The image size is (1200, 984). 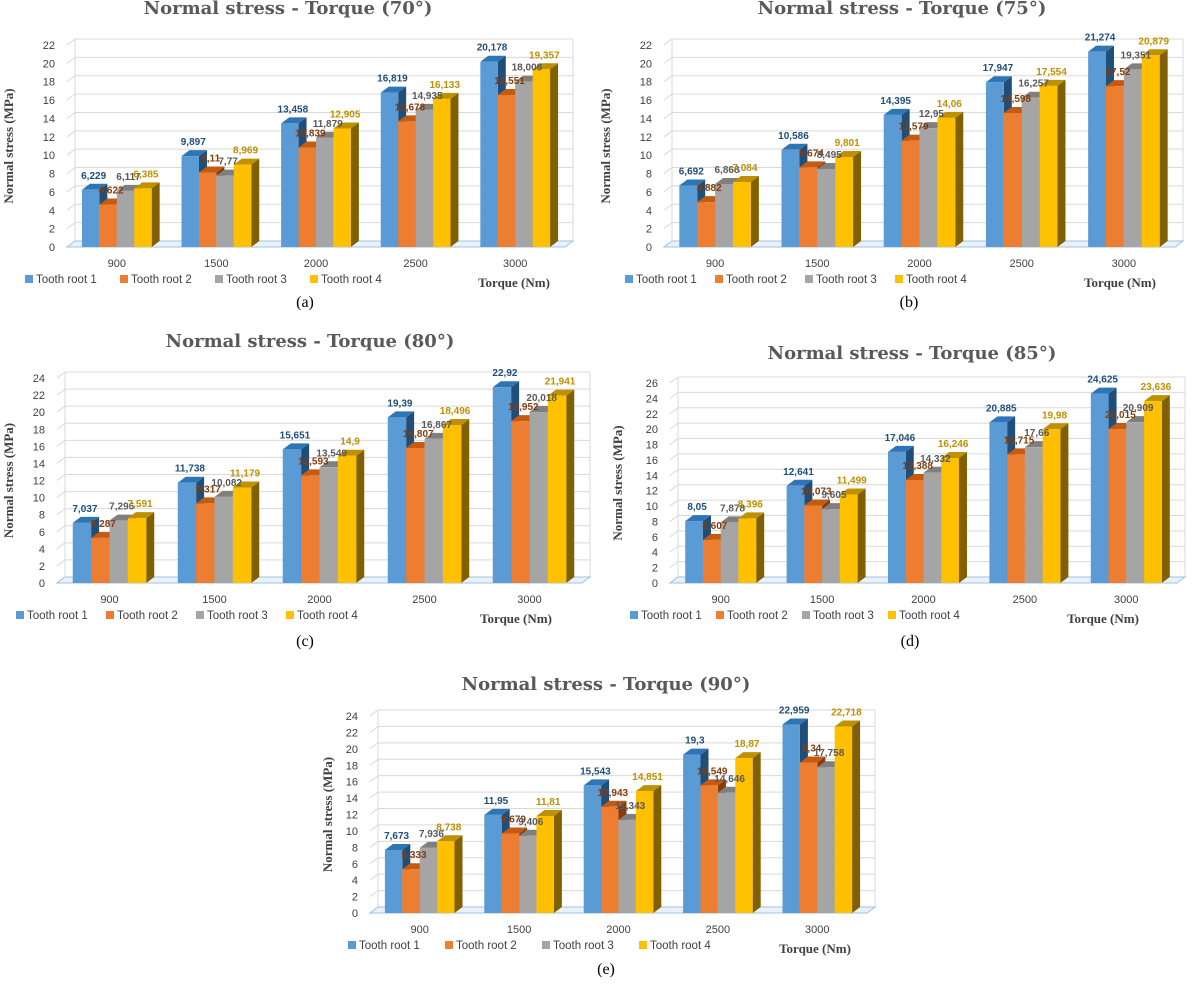 I want to click on data-label: 16,257, so click(x=1033, y=84).